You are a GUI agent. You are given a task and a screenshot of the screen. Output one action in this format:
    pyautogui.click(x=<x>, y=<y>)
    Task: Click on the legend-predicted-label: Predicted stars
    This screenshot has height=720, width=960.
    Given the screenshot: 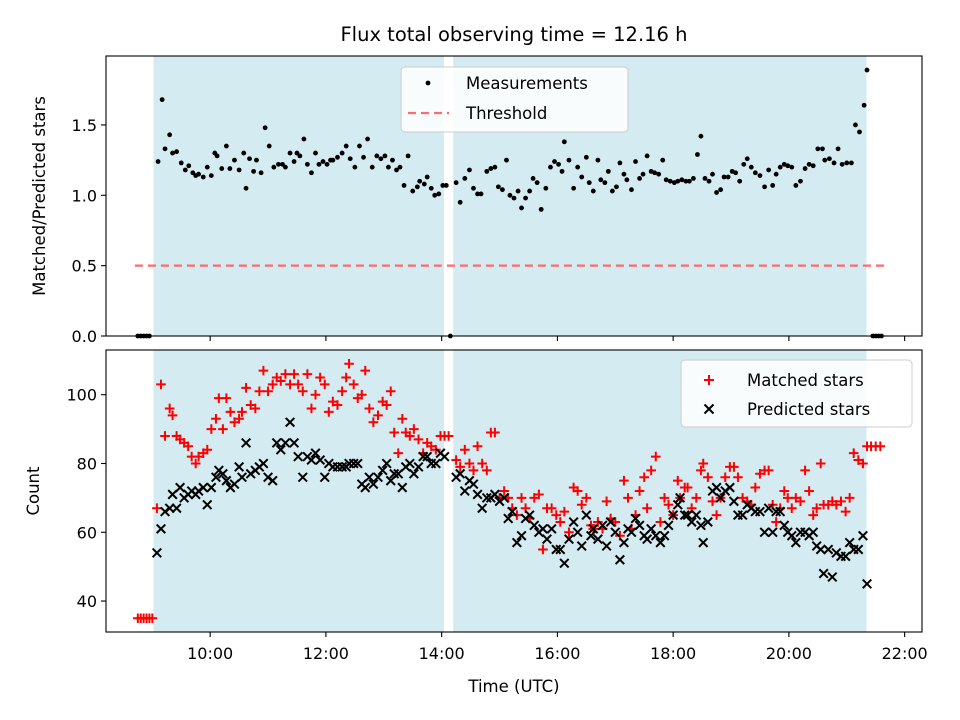 What is the action you would take?
    pyautogui.click(x=808, y=409)
    